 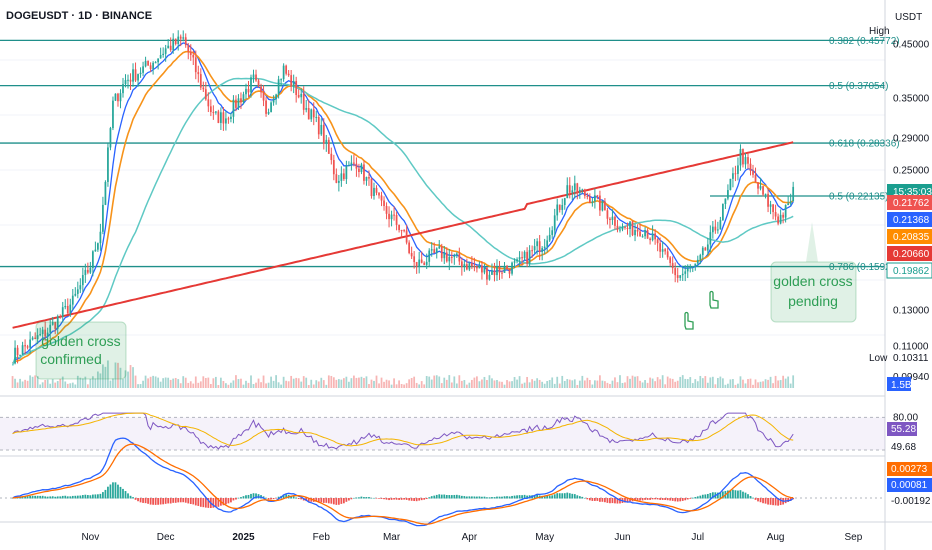 What do you see at coordinates (911, 203) in the screenshot?
I see `svg-text: 0.21762` at bounding box center [911, 203].